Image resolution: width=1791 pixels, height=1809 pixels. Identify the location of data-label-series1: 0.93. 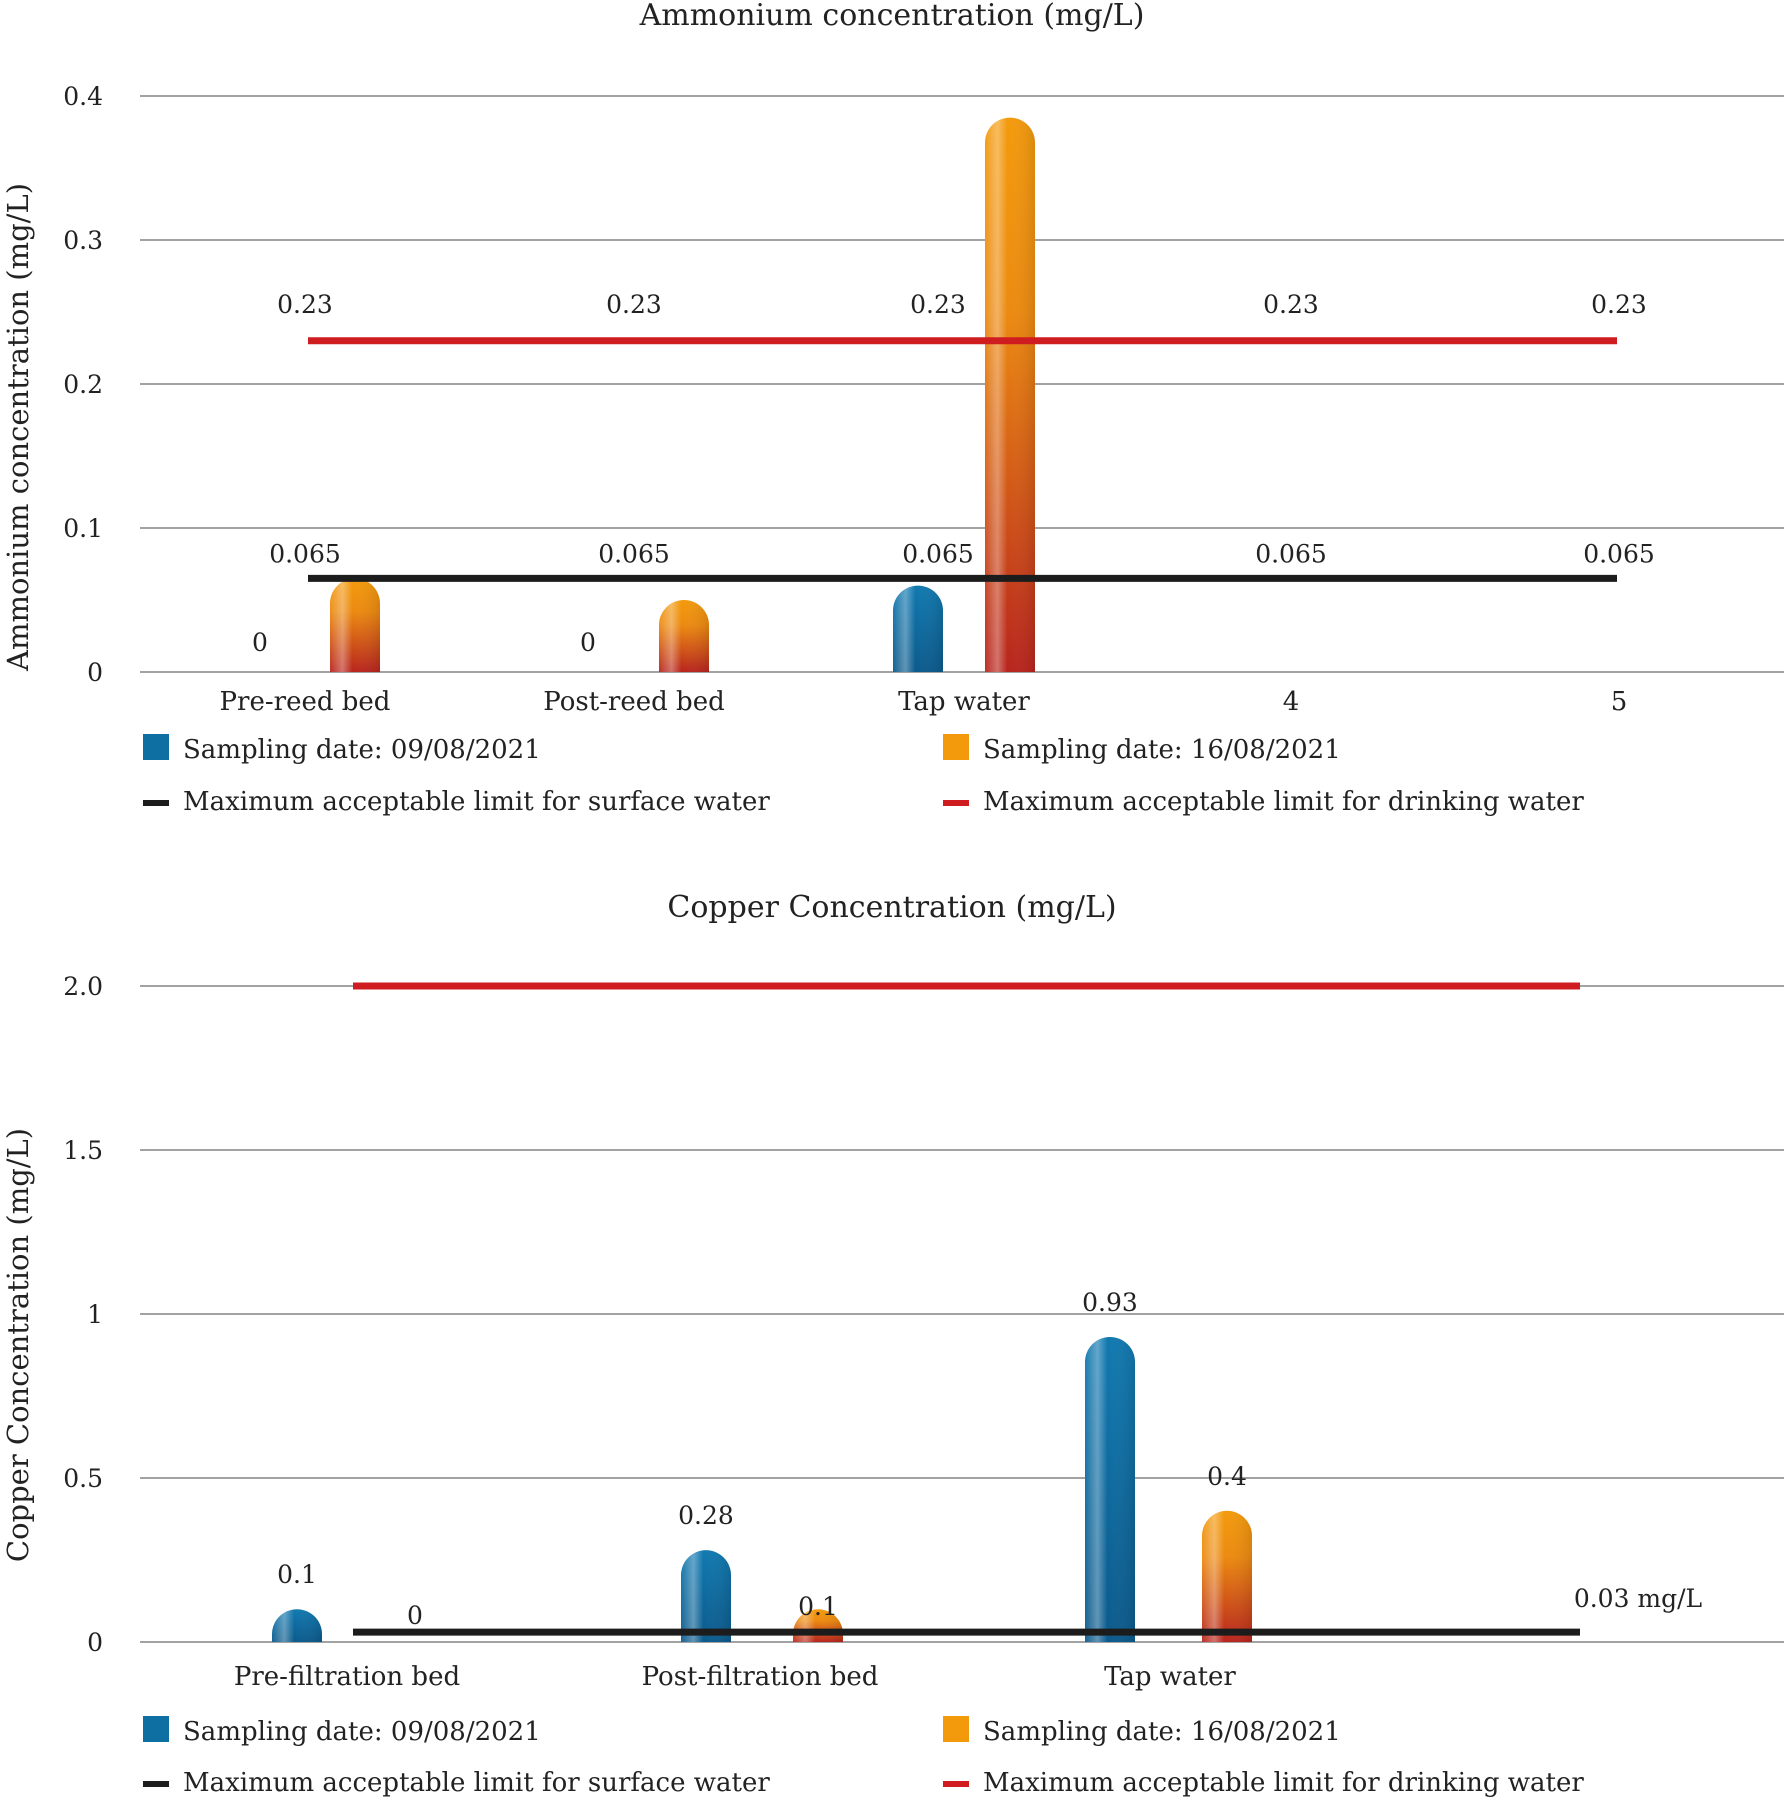
(1110, 1302).